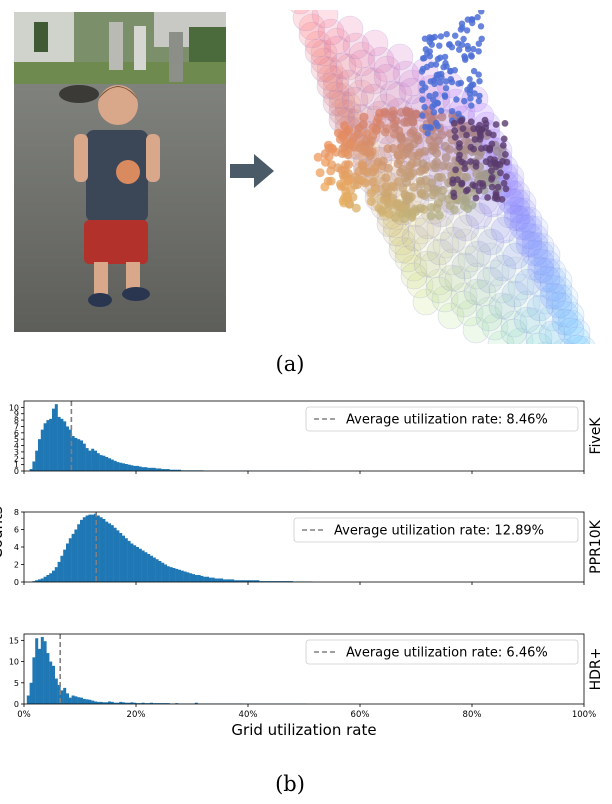 This screenshot has height=804, width=612. What do you see at coordinates (442, 652) in the screenshot?
I see `legend-box` at bounding box center [442, 652].